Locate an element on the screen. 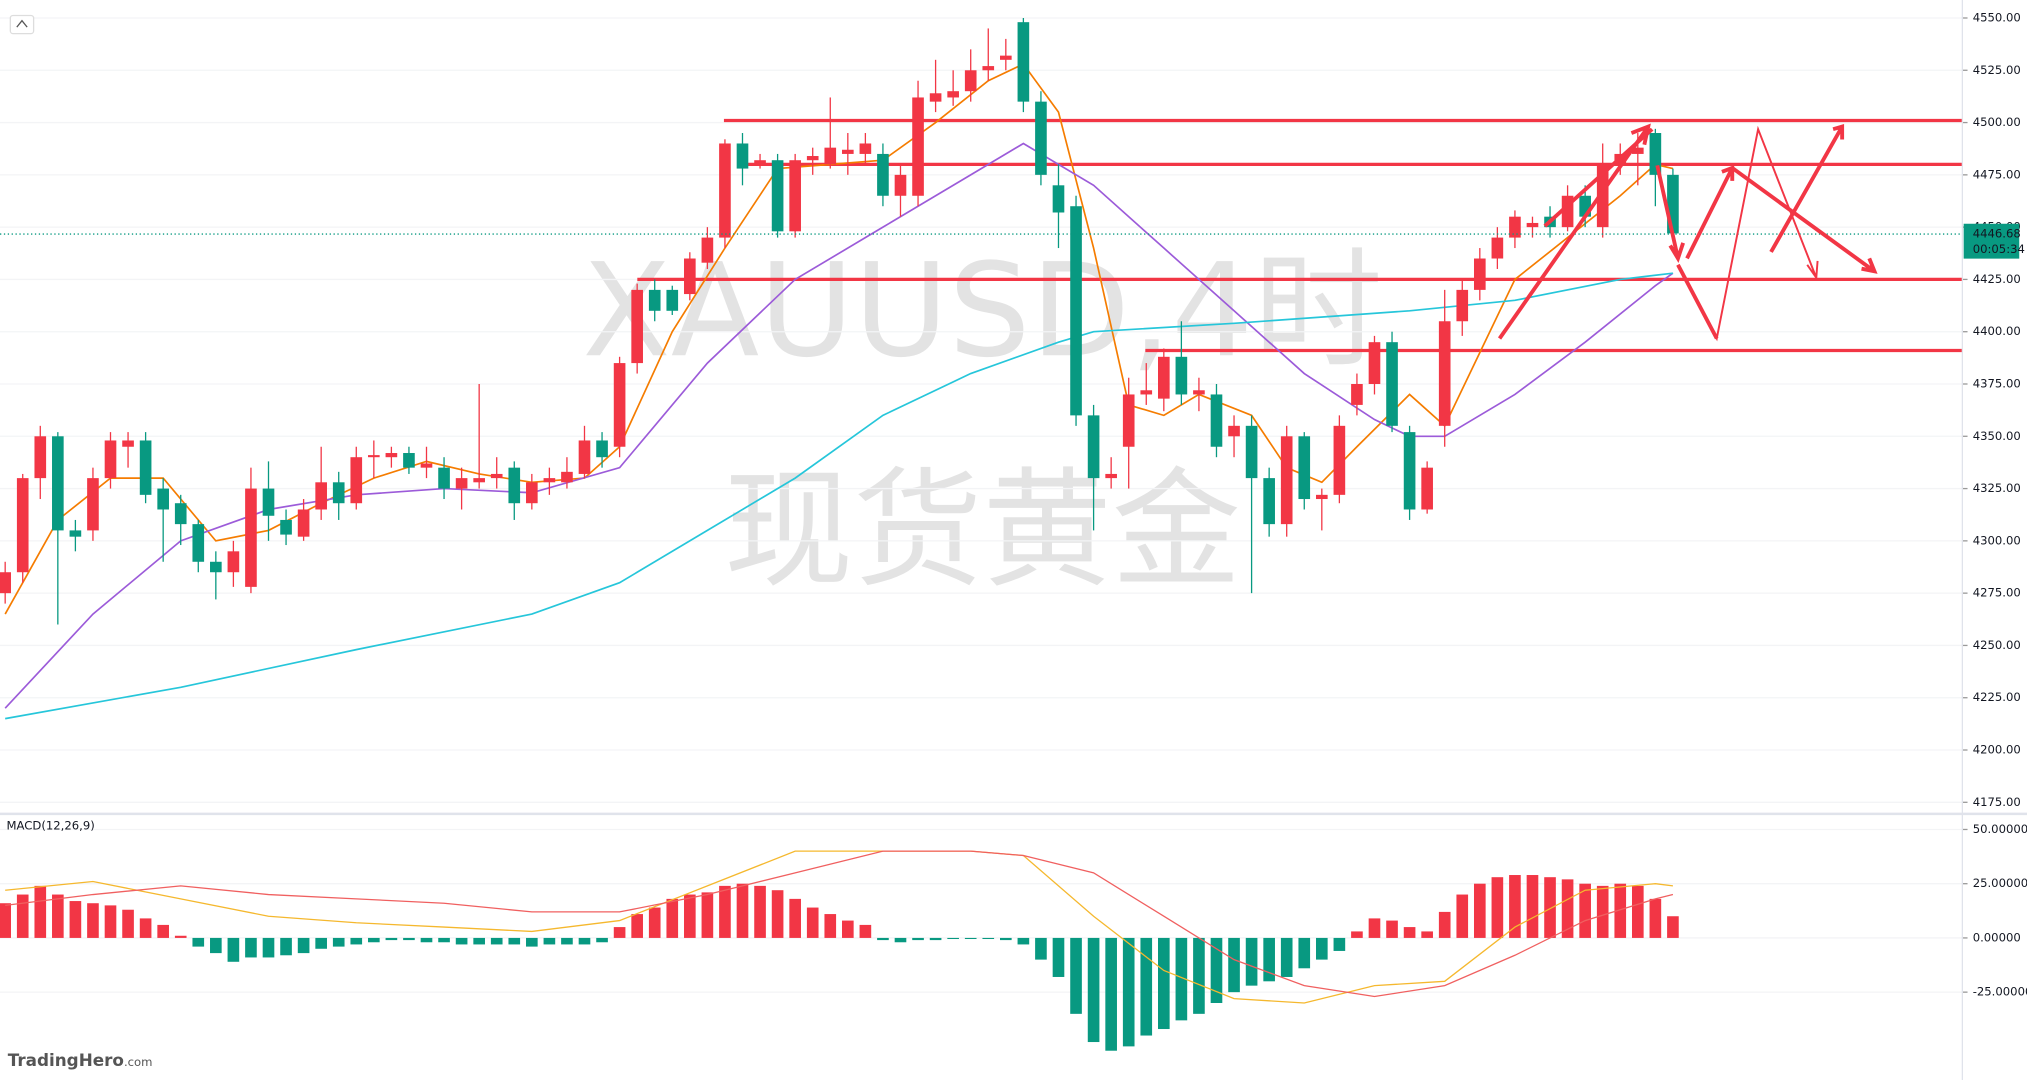 This screenshot has height=1080, width=2027. brand-domain: .com is located at coordinates (138, 1062).